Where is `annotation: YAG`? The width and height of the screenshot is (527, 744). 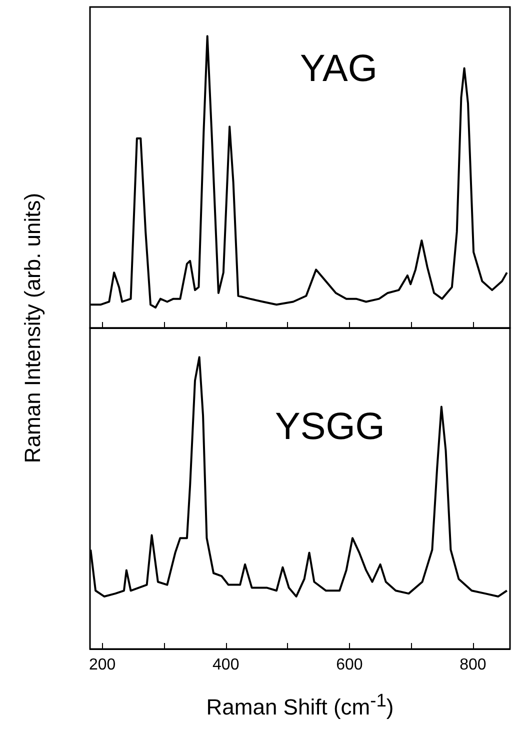 annotation: YAG is located at coordinates (339, 69).